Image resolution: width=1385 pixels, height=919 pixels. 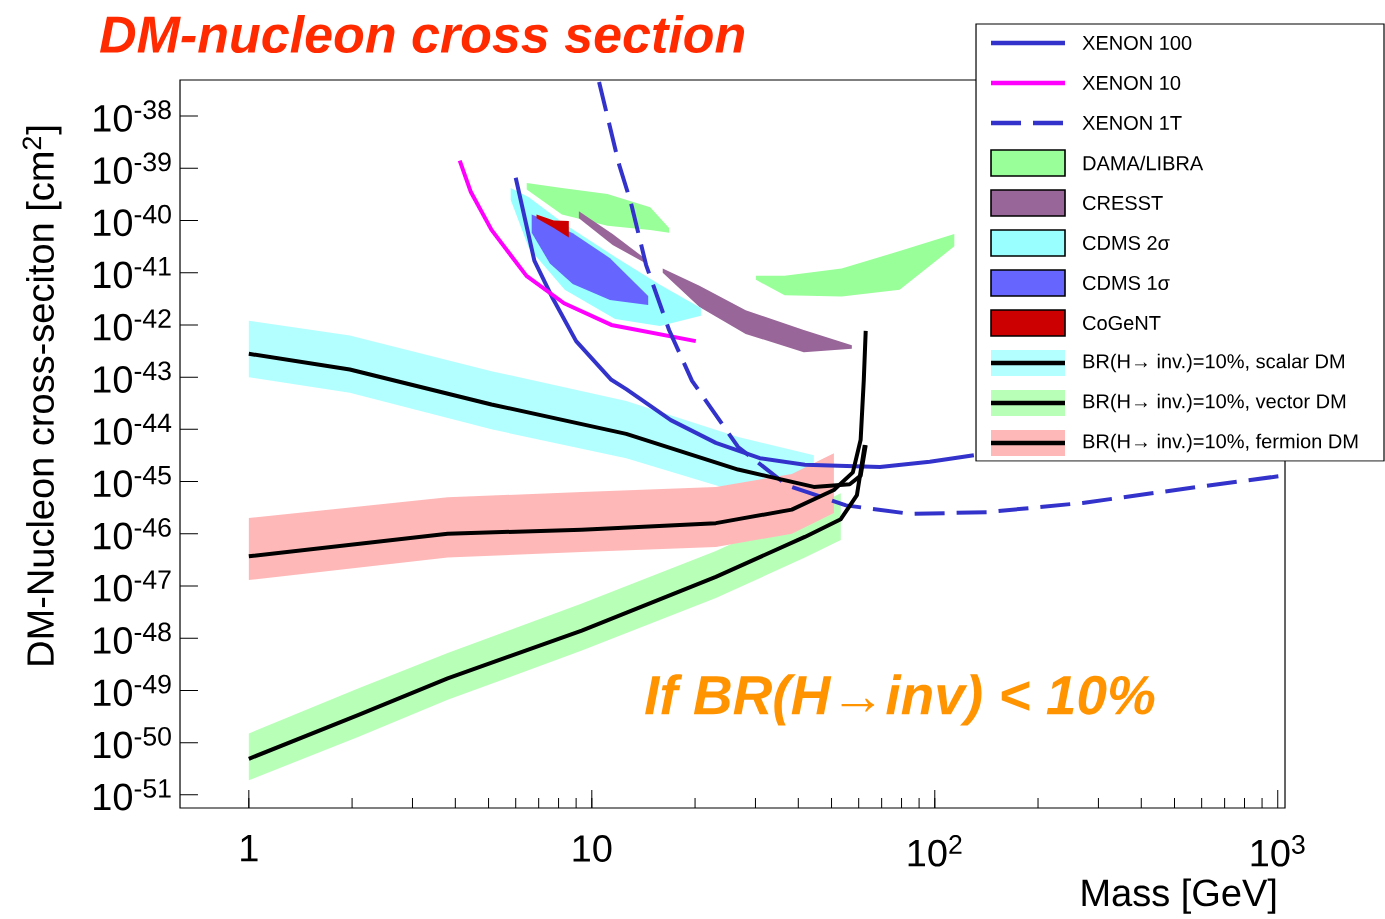 I want to click on y-tick-label: 10$^{-43}$, so click(x=132, y=377).